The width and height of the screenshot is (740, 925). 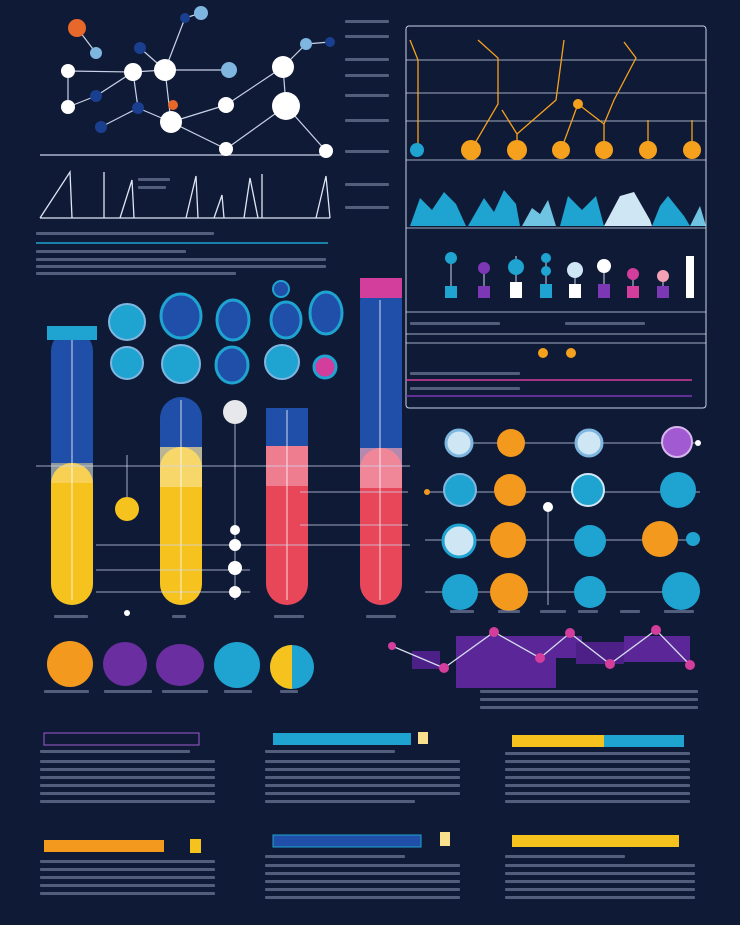 I want to click on purple-line-series, so click(x=541, y=649).